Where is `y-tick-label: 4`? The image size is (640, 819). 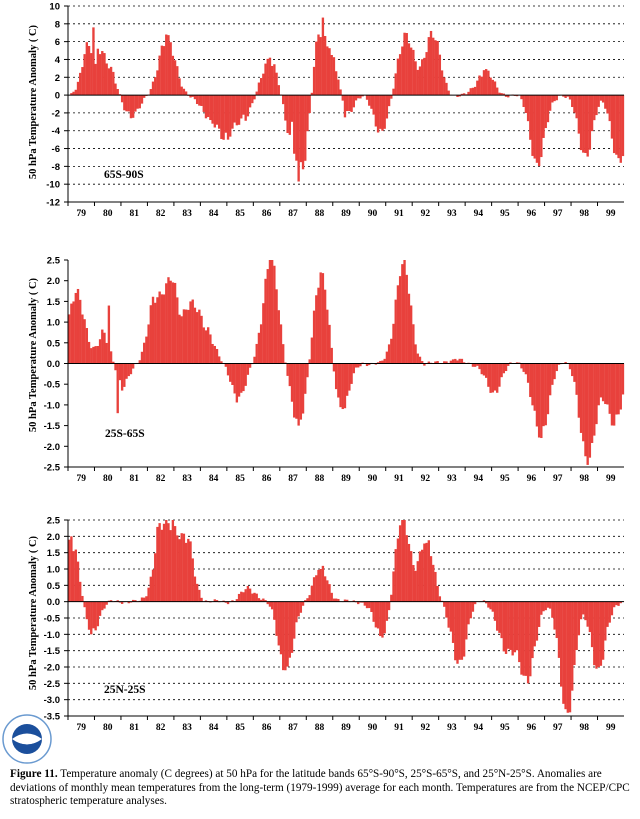 y-tick-label: 4 is located at coordinates (58, 60).